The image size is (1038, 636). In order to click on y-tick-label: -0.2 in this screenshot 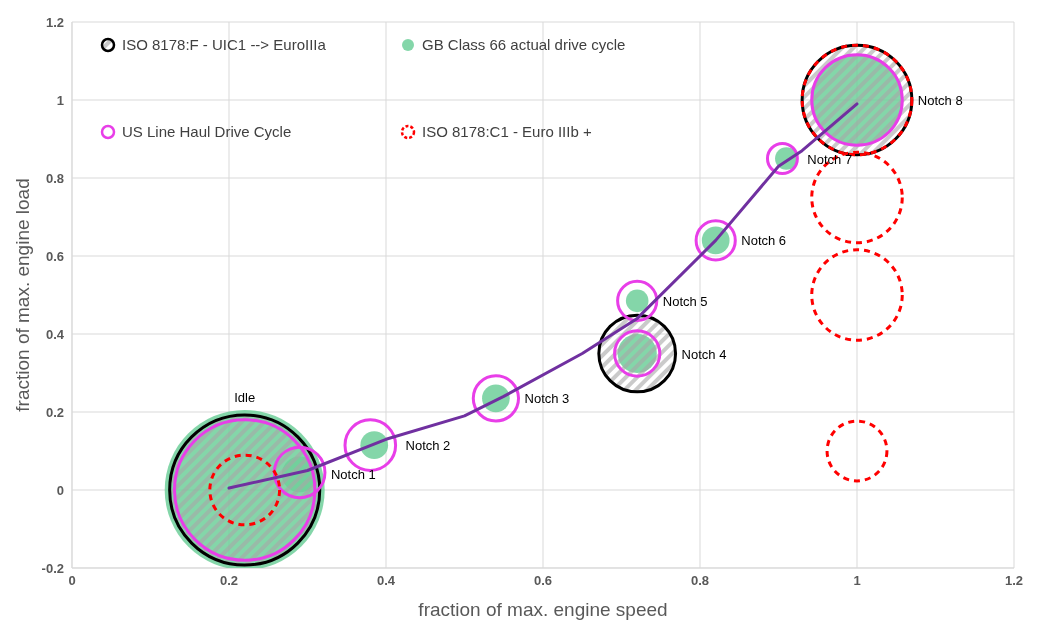, I will do `click(52, 568)`.